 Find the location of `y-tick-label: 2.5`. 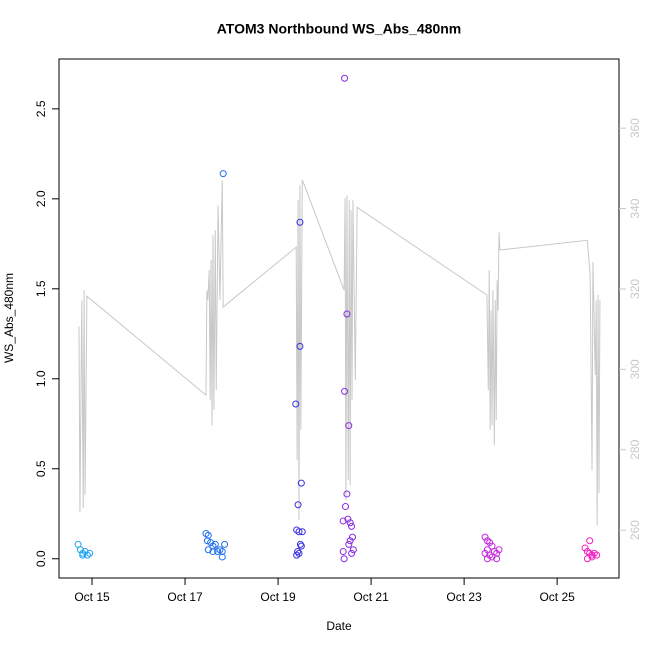

y-tick-label: 2.5 is located at coordinates (41, 108).